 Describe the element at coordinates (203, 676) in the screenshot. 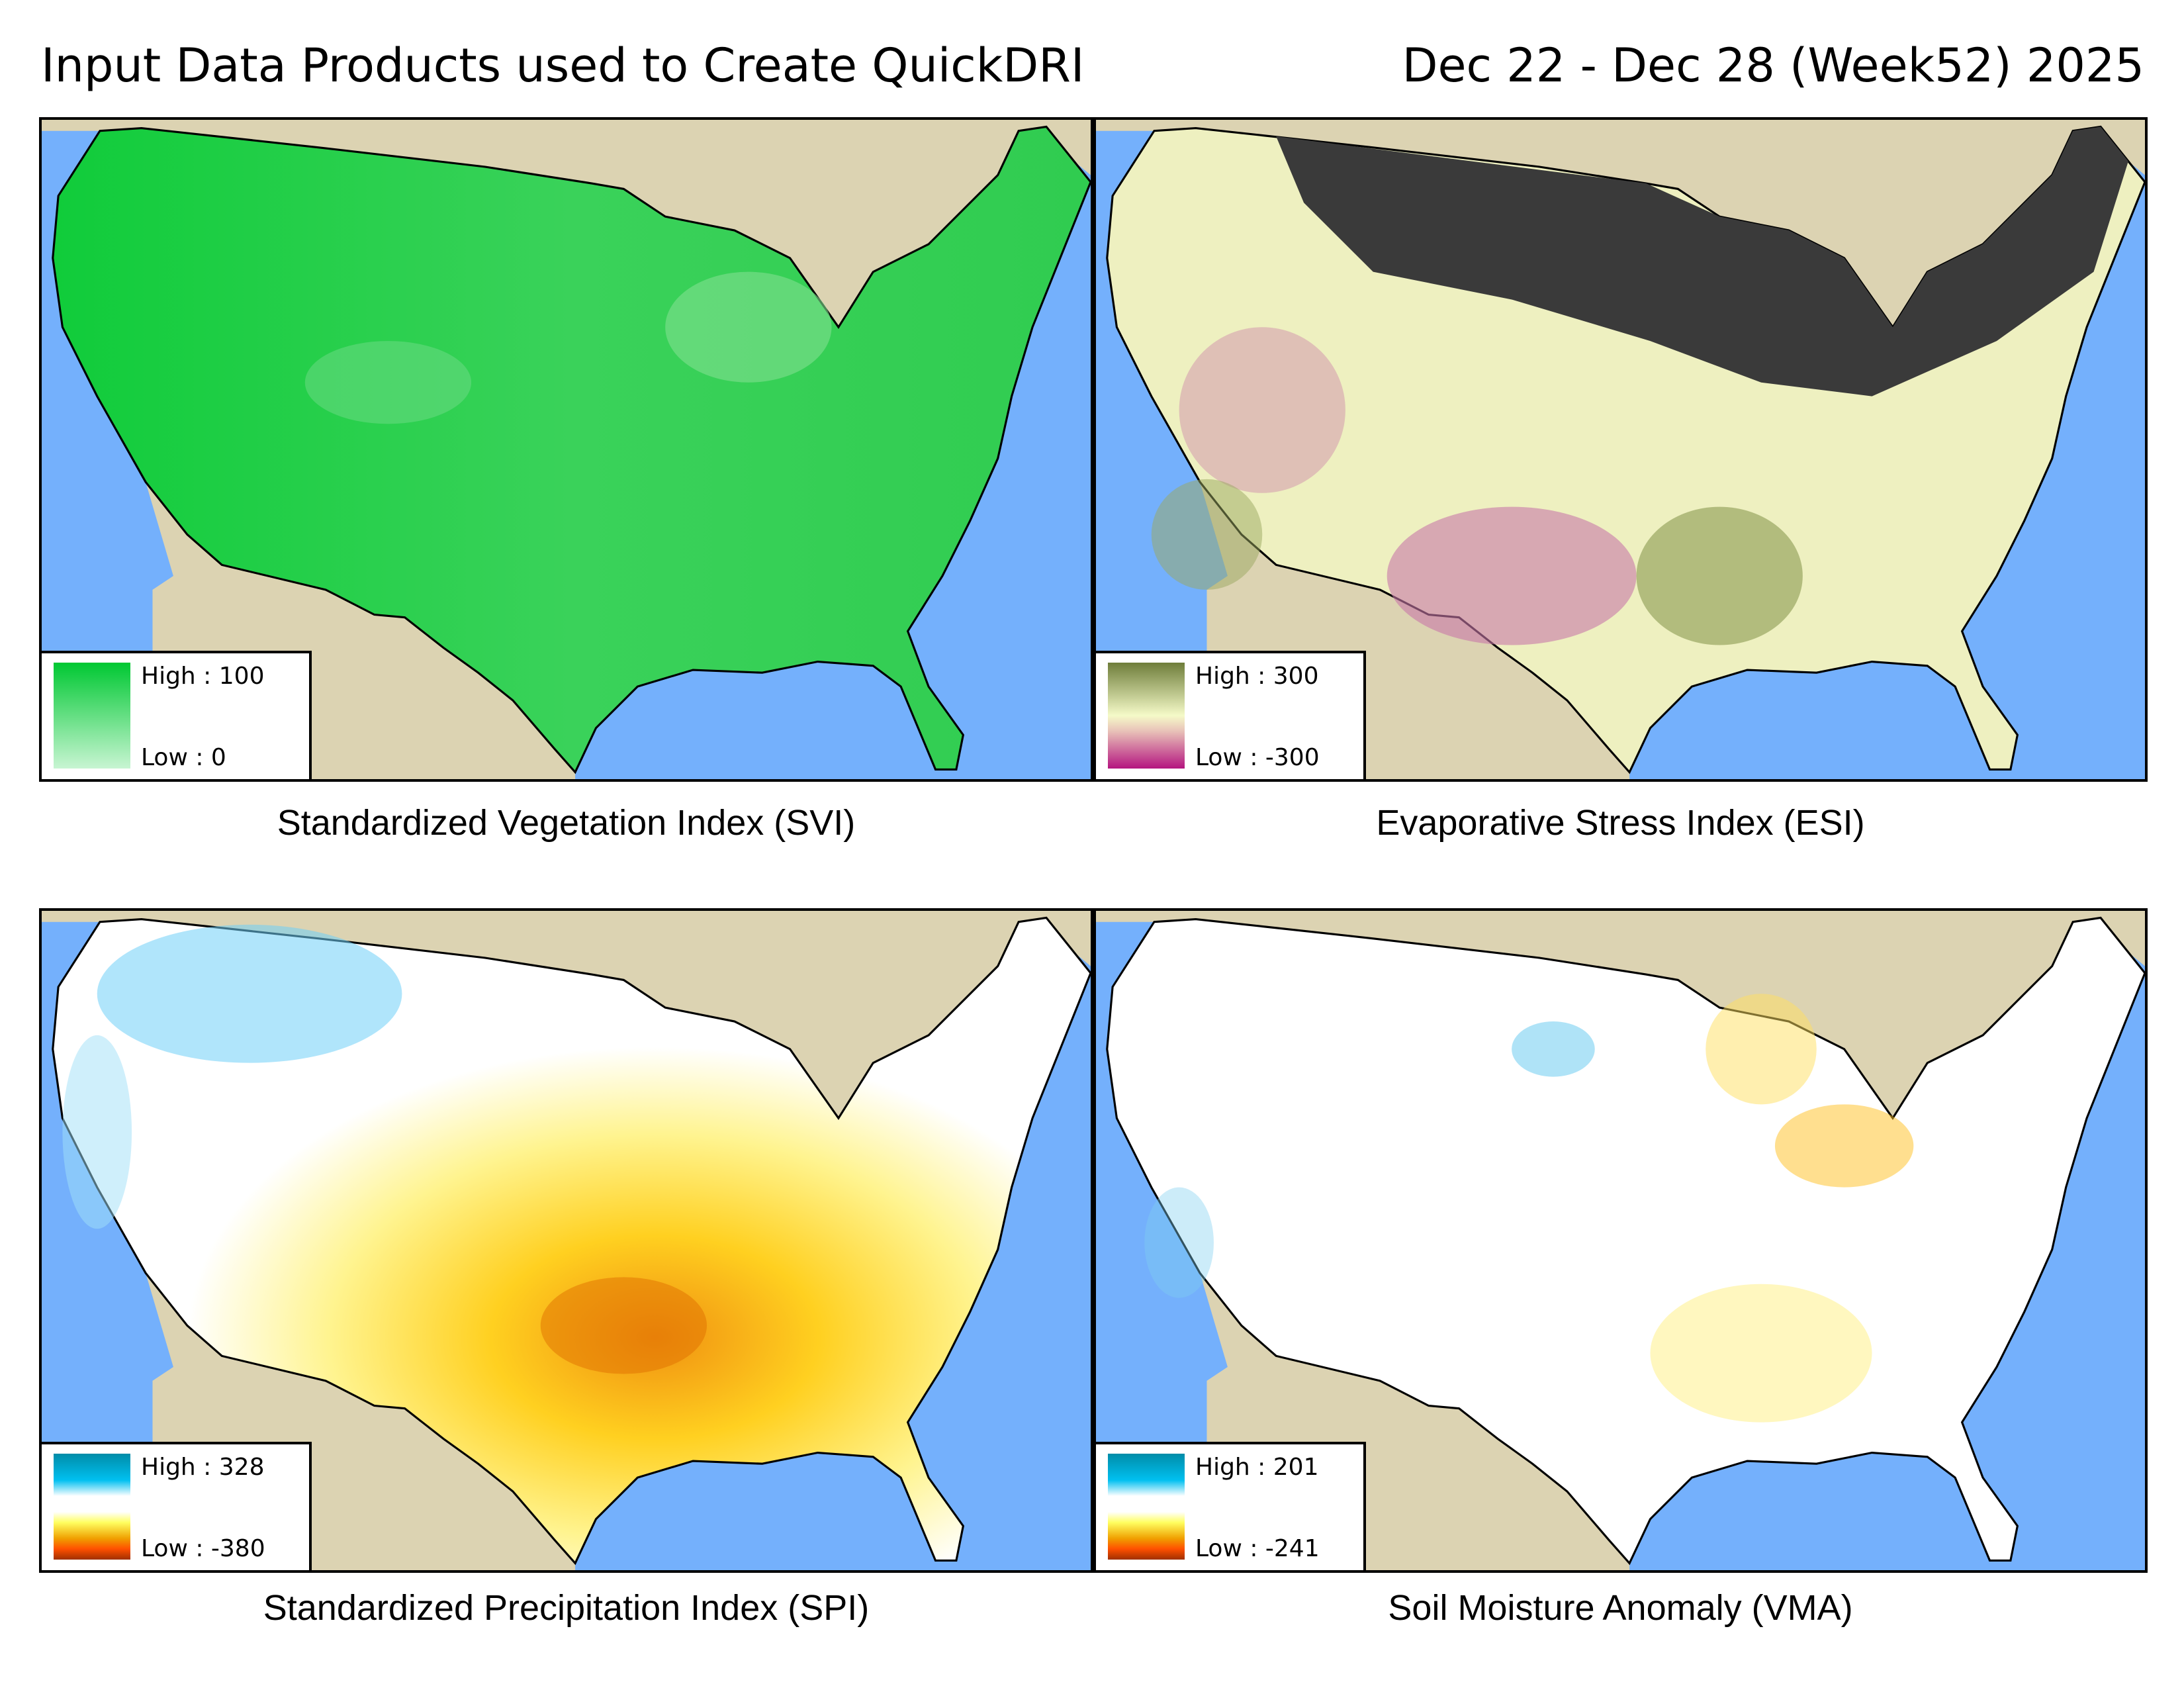

I see `legend-high: High : 100` at that location.